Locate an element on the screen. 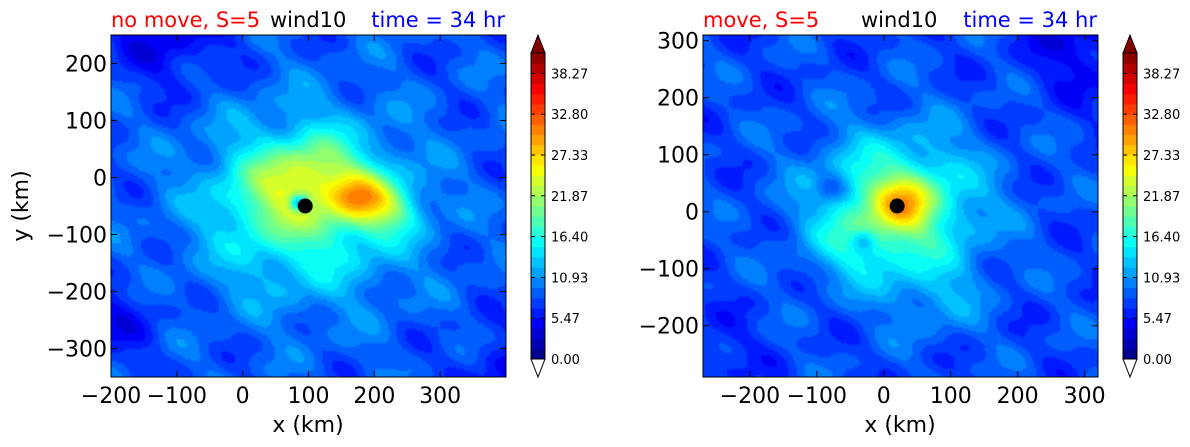 Image resolution: width=1190 pixels, height=447 pixels. x-tick-label: 200 is located at coordinates (374, 396).